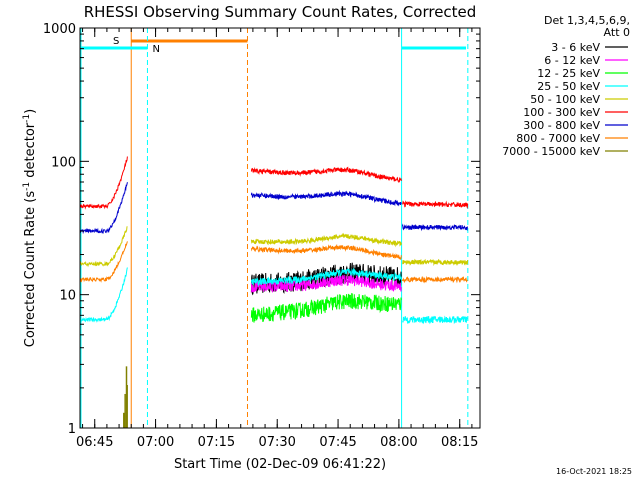  What do you see at coordinates (561, 112) in the screenshot?
I see `legend-entry-label: 100 - 300 keV` at bounding box center [561, 112].